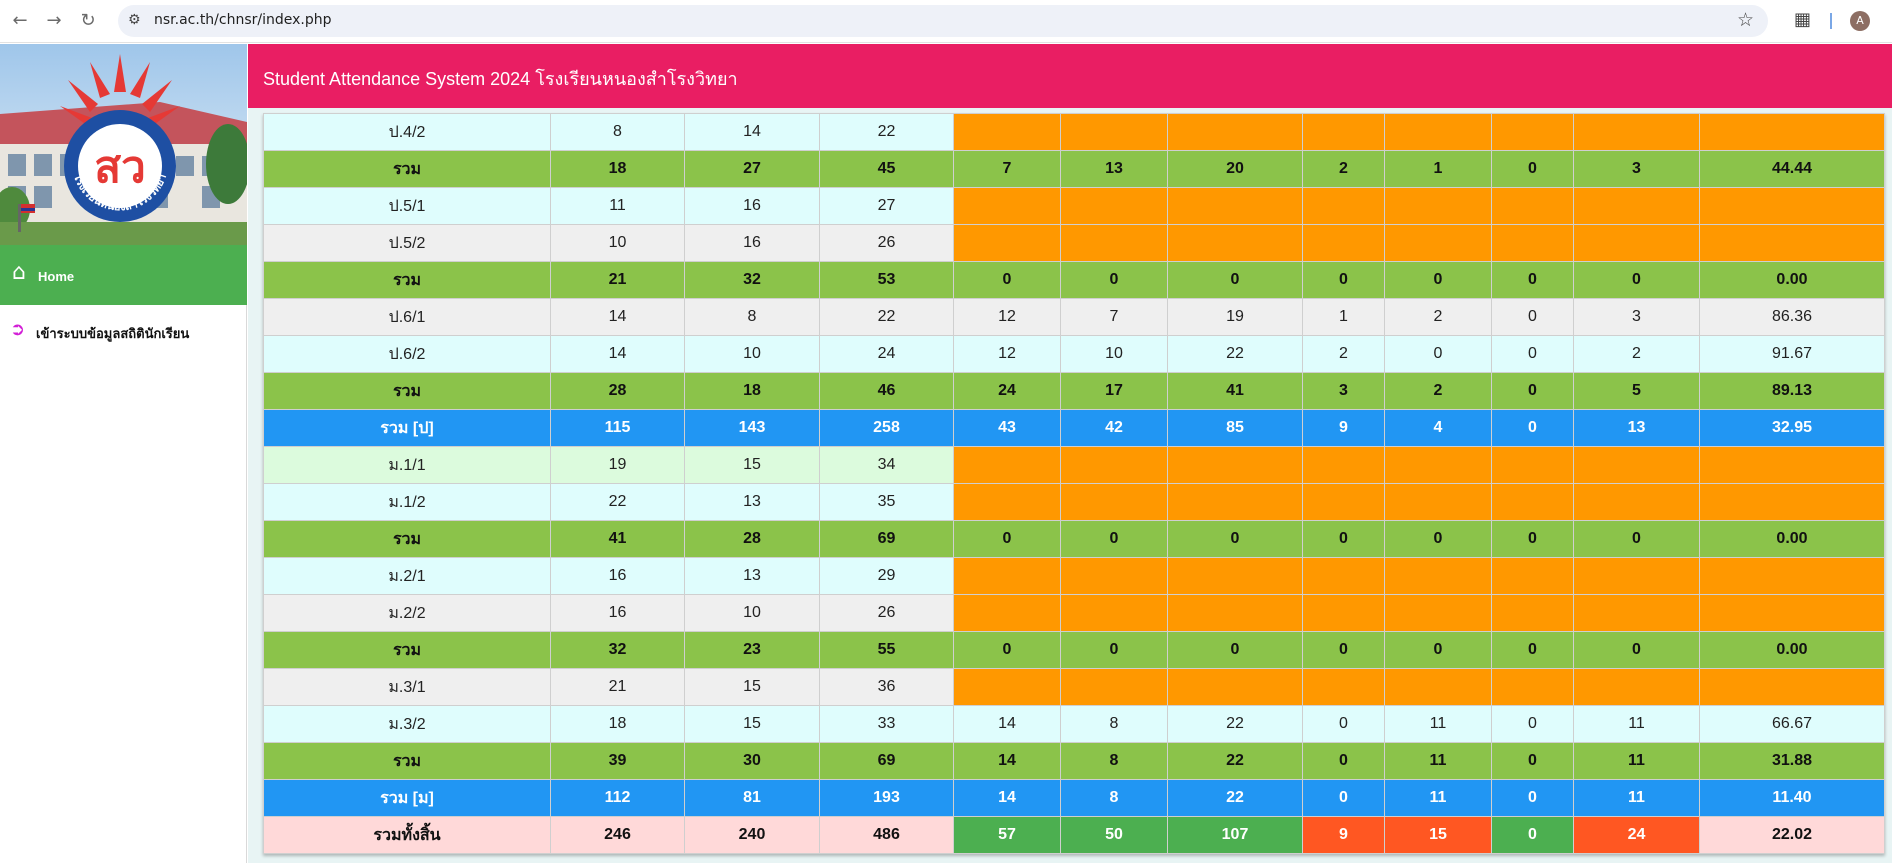 This screenshot has height=863, width=1892. What do you see at coordinates (1792, 798) in the screenshot?
I see `data-cell: 11.40` at bounding box center [1792, 798].